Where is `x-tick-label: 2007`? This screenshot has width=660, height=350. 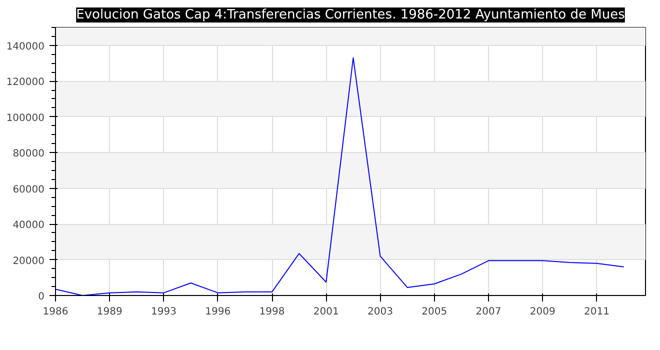
x-tick-label: 2007 is located at coordinates (489, 312).